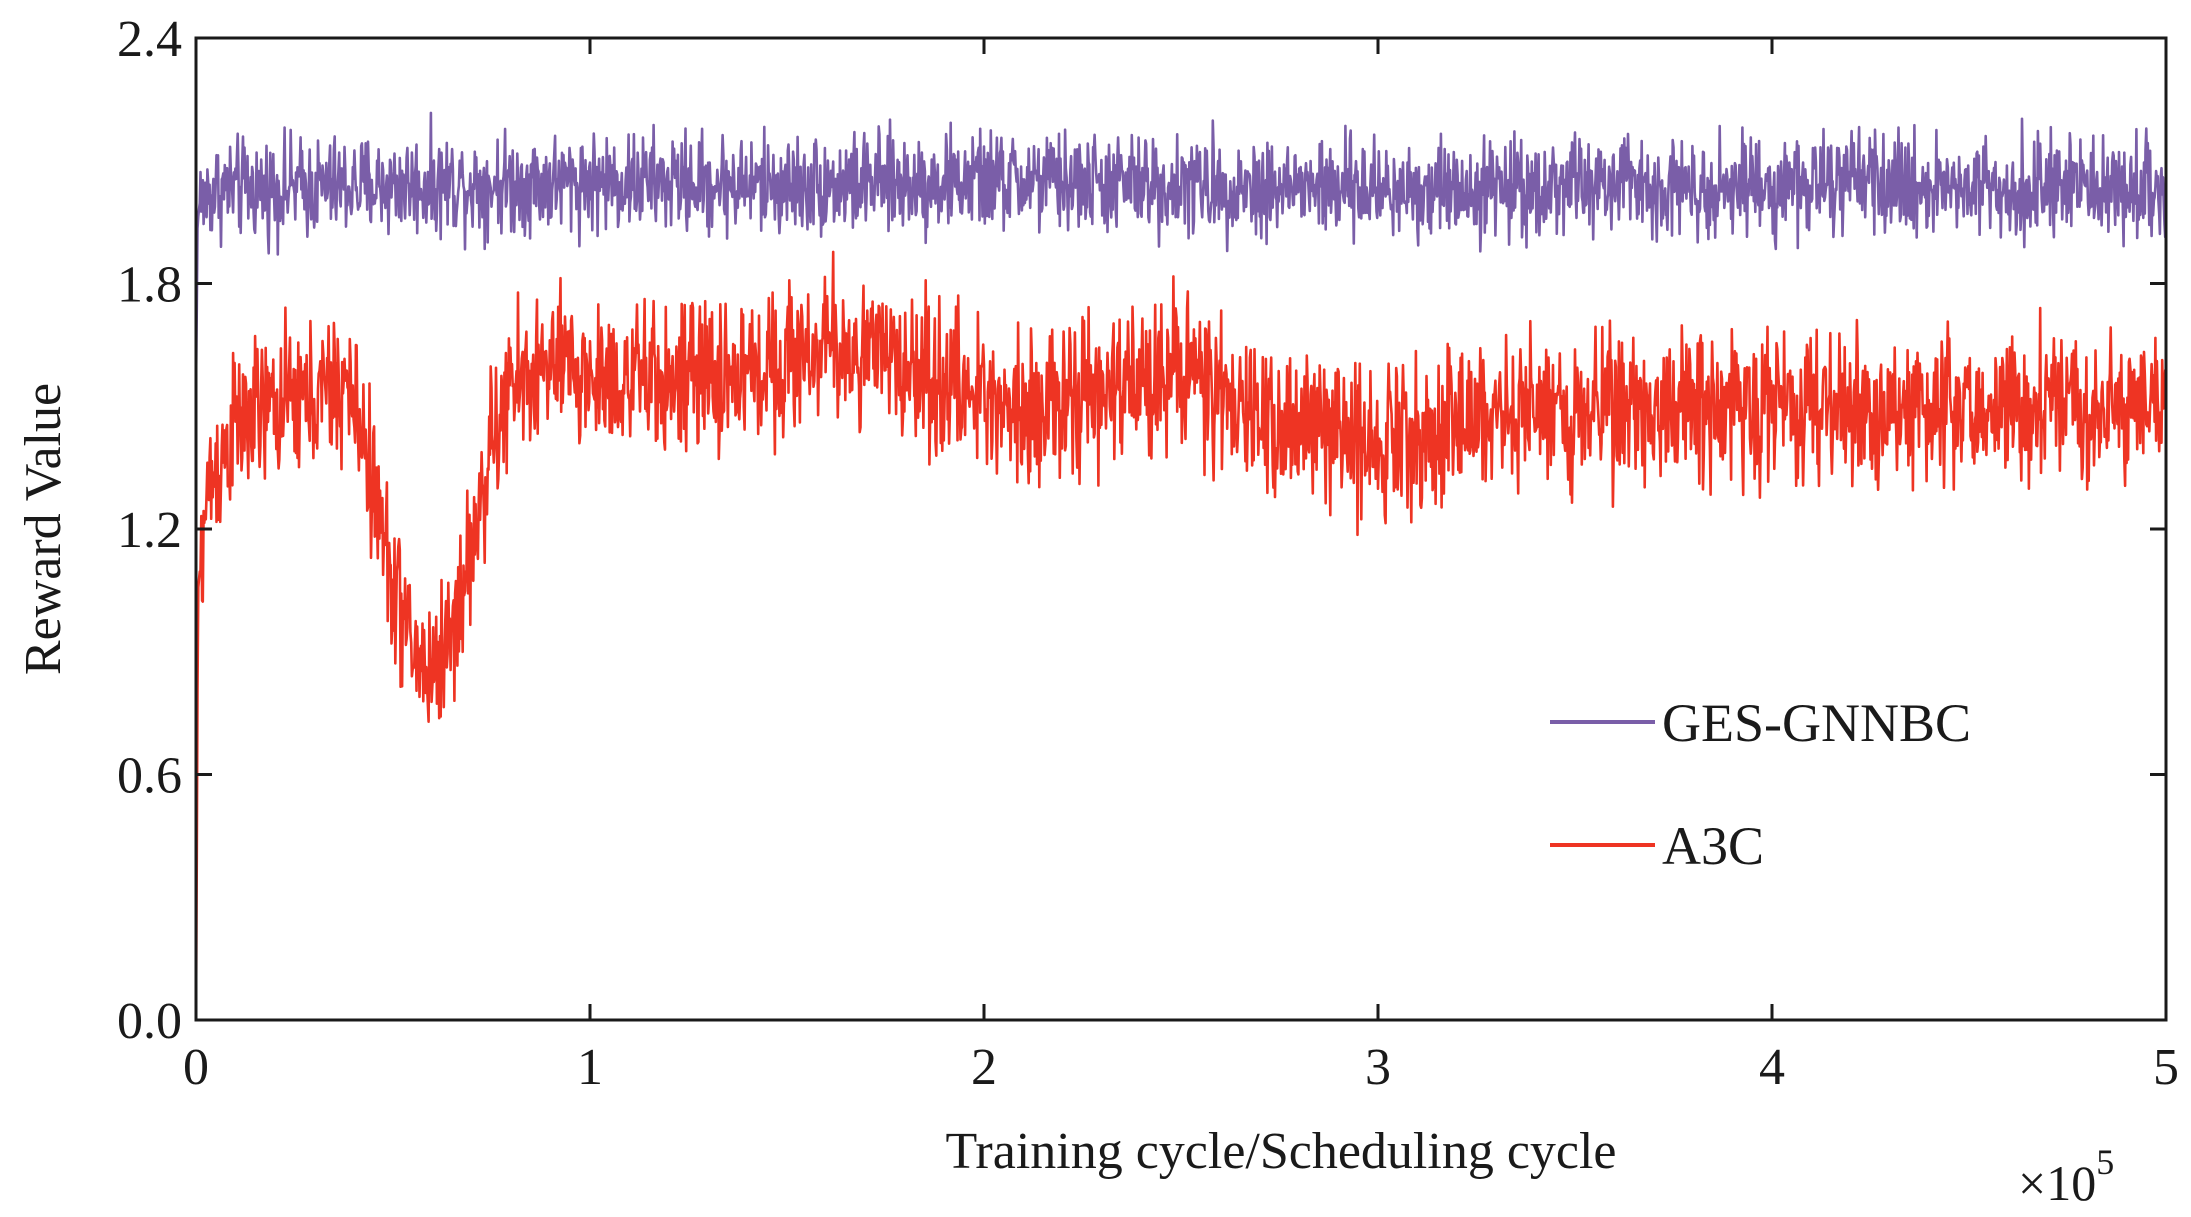 Image resolution: width=2191 pixels, height=1217 pixels. Describe the element at coordinates (149, 39) in the screenshot. I see `y-tick-label: 2.4` at that location.